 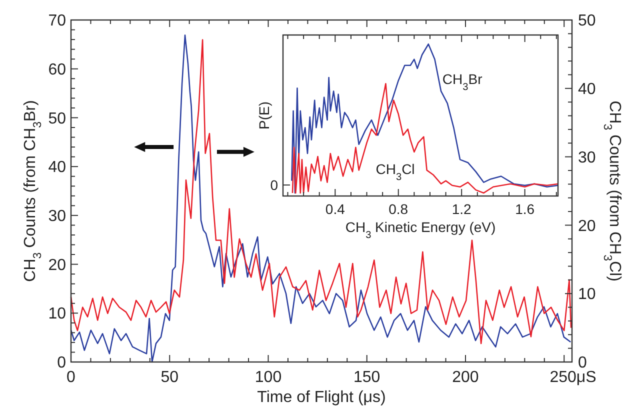 What do you see at coordinates (335, 209) in the screenshot?
I see `x-tick-label: 0.4` at bounding box center [335, 209].